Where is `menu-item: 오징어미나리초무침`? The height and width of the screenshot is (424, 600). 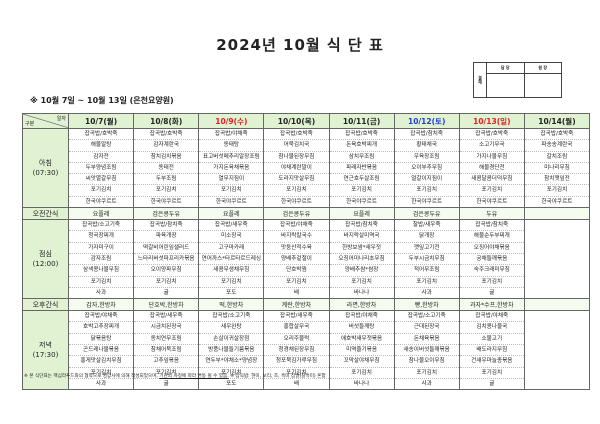 menu-item: 오징어미나리초무침 is located at coordinates (361, 260).